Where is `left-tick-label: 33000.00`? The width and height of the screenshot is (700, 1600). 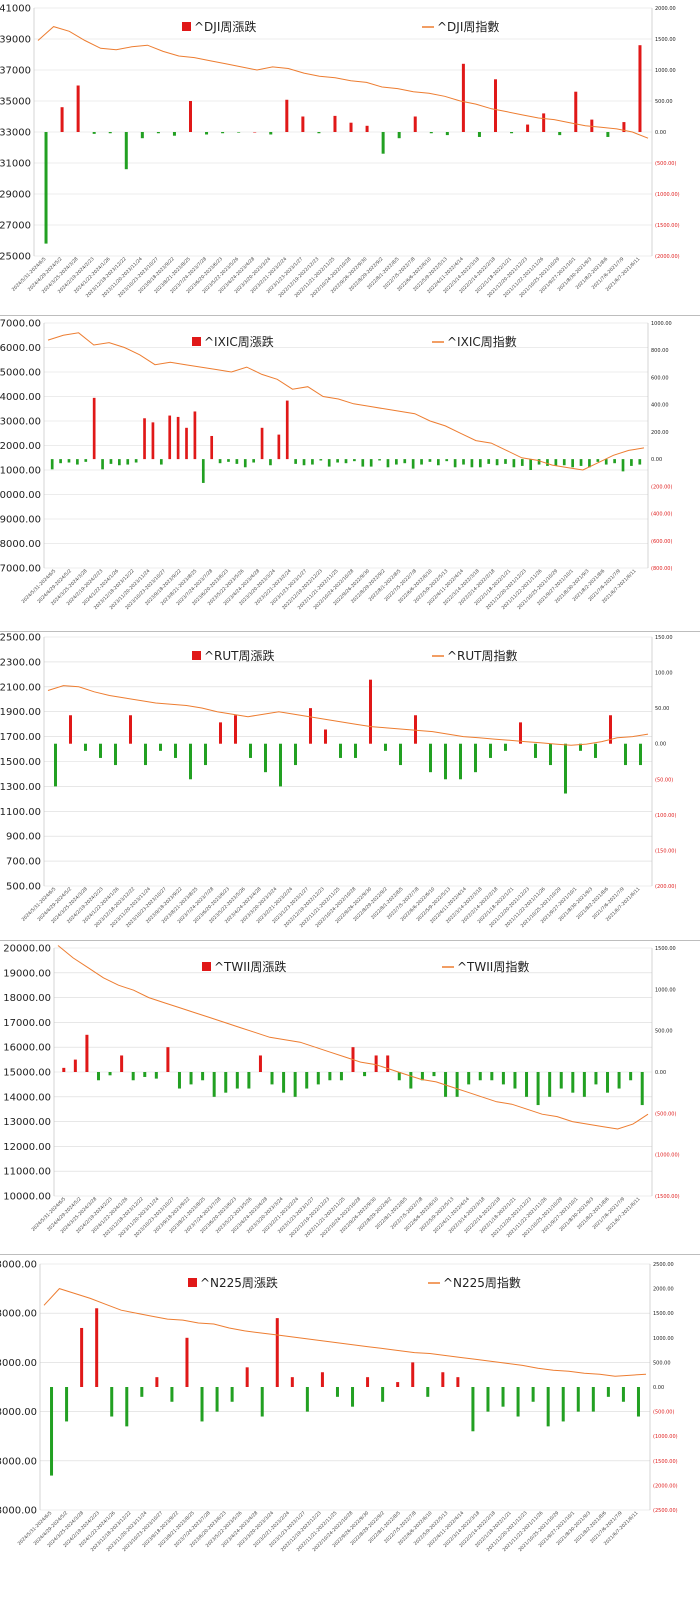 left-tick-label: 33000.00 is located at coordinates (18, 1363).